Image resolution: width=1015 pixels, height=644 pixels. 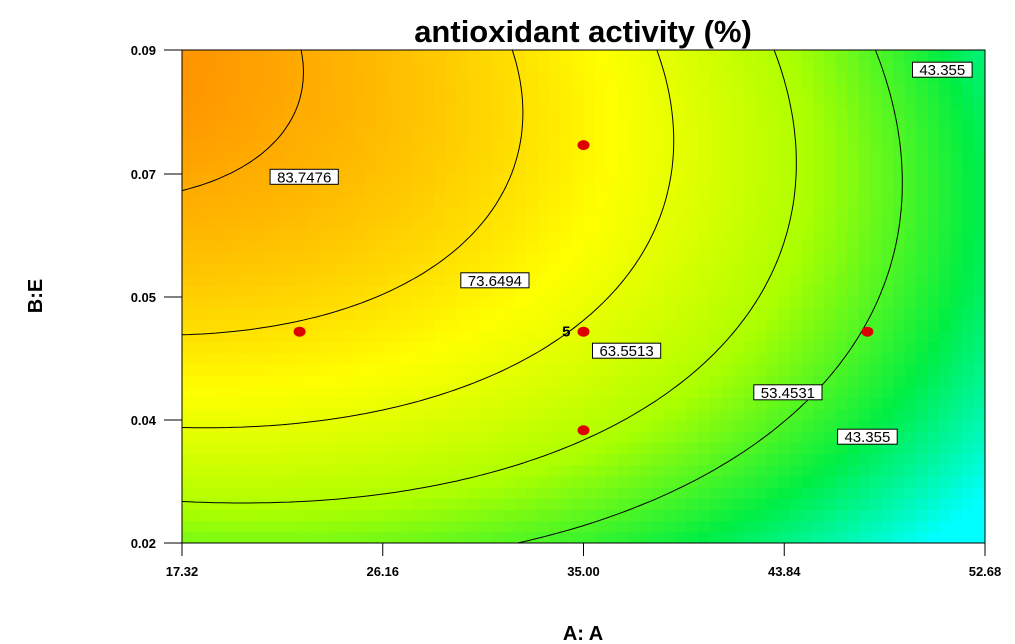 I want to click on x-axis-label: A, so click(x=583, y=633).